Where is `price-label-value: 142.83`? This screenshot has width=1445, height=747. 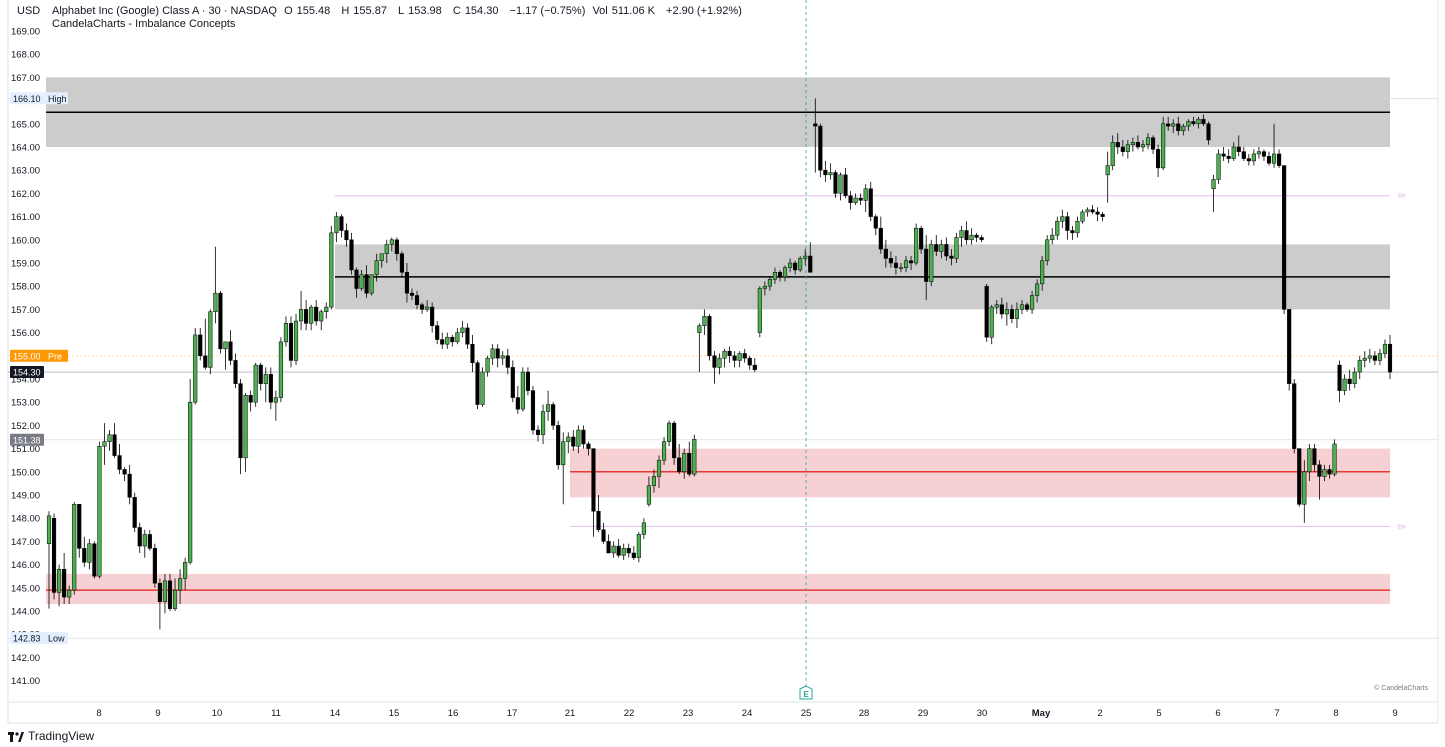 price-label-value: 142.83 is located at coordinates (27, 639).